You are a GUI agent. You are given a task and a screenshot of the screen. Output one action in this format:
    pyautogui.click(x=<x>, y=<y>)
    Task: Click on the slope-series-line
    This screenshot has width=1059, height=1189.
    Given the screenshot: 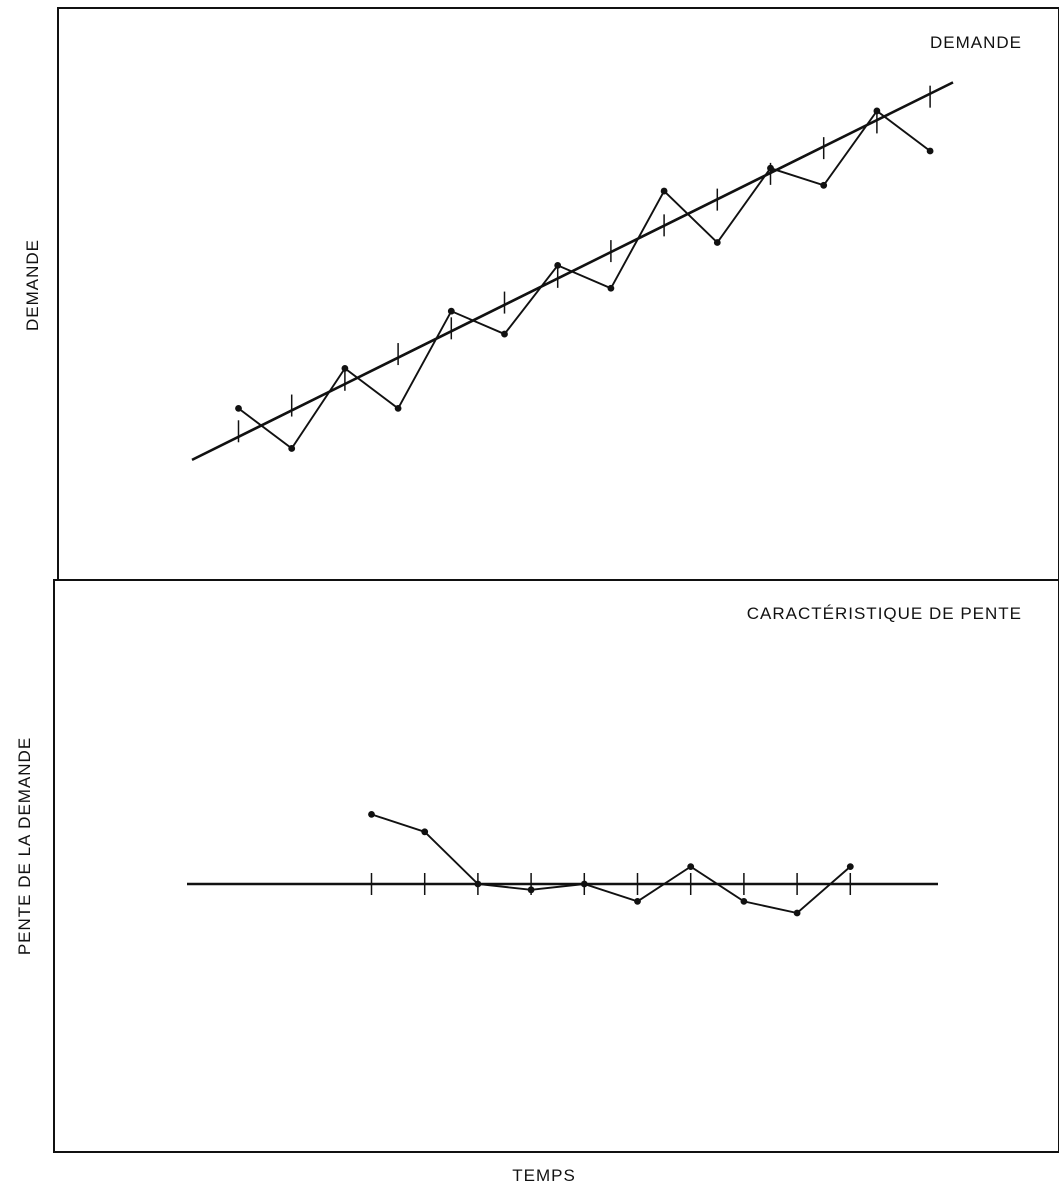 What is the action you would take?
    pyautogui.click(x=611, y=864)
    